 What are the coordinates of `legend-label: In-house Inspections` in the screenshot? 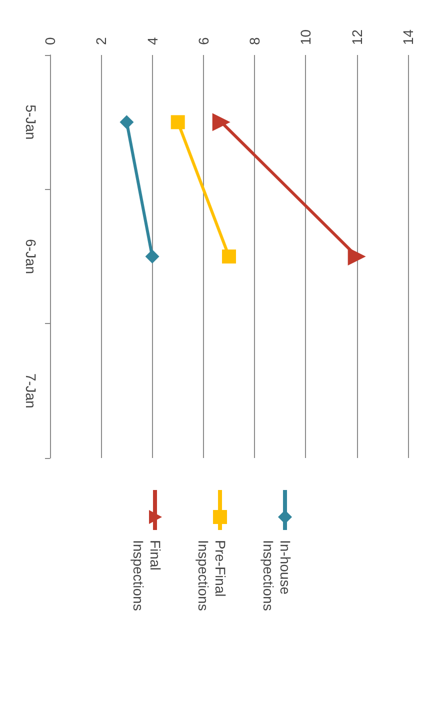 It's located at (277, 575).